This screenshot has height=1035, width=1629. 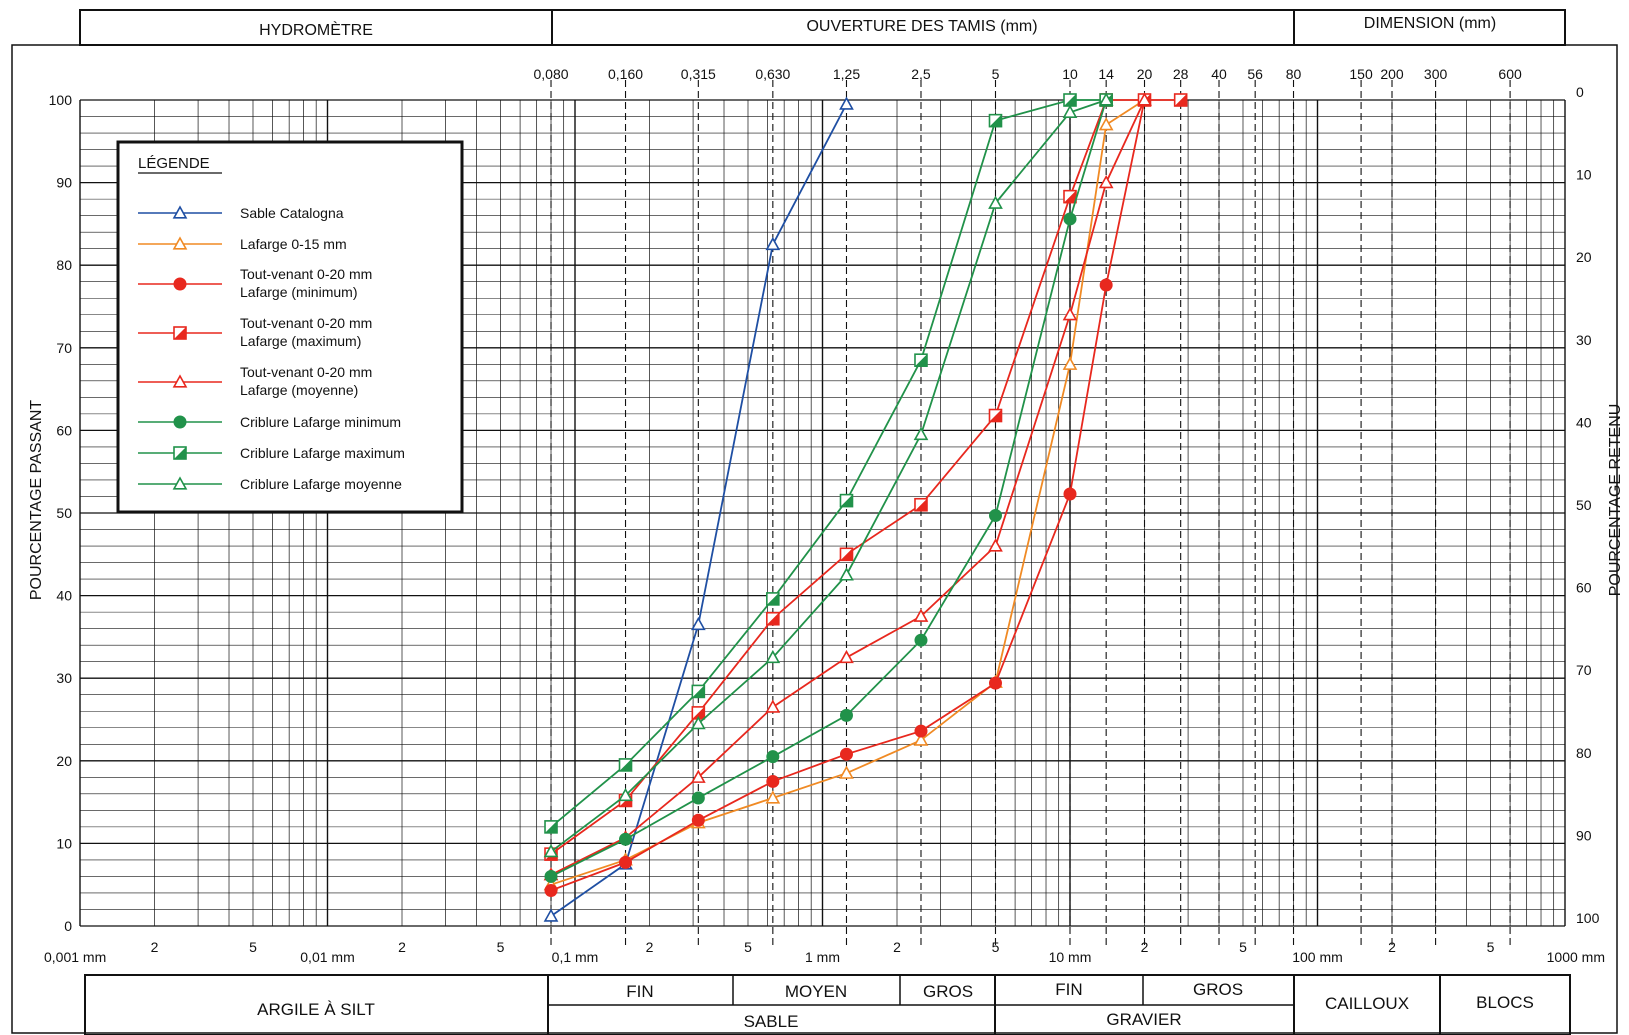 What do you see at coordinates (241, 213) in the screenshot?
I see `legend-item: Sable Catalogna` at bounding box center [241, 213].